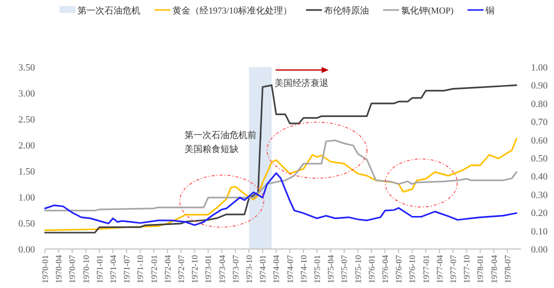  I want to click on y-tick-label: 1.00, so click(27, 199).